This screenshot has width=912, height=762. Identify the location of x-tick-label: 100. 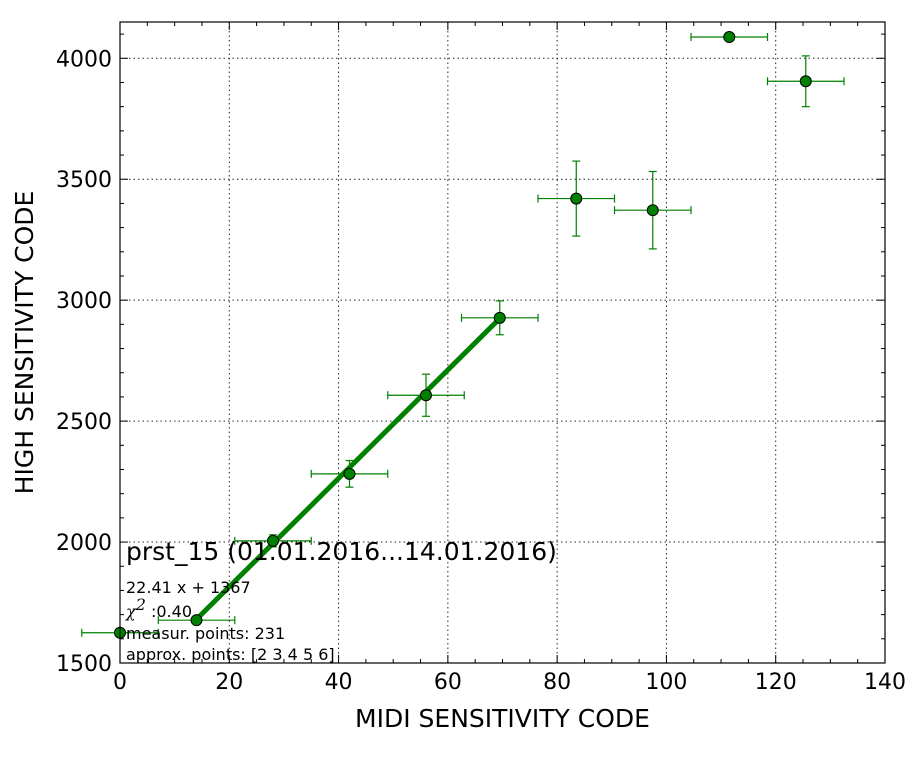
(666, 682).